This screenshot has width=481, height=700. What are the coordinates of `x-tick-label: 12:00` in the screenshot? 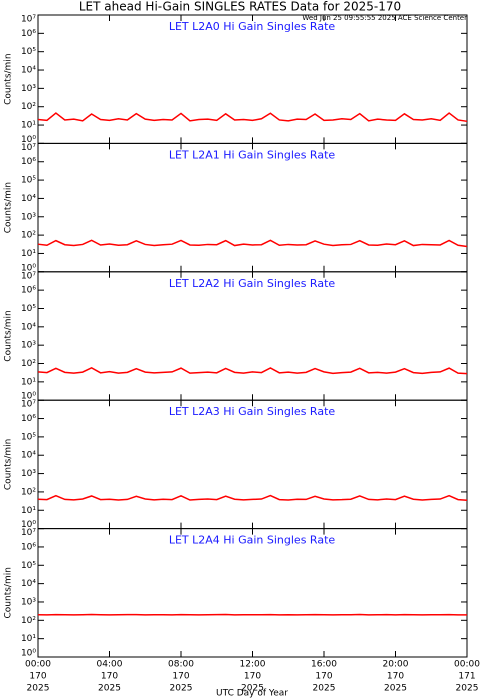 It's located at (253, 665).